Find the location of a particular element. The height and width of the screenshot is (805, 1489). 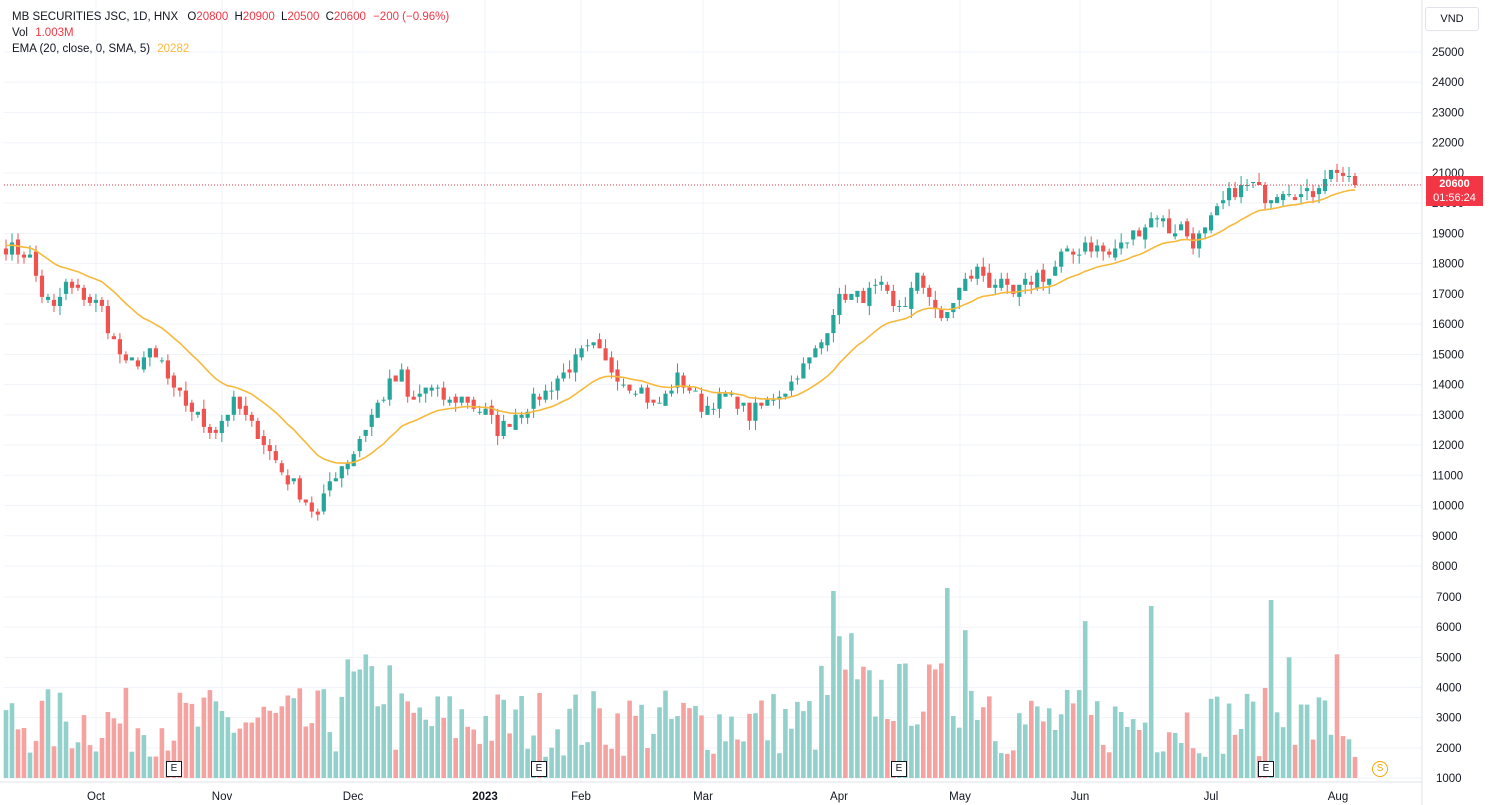

symbol-title: MB SECURITIES JSC, 1D, HNX is located at coordinates (95, 17).